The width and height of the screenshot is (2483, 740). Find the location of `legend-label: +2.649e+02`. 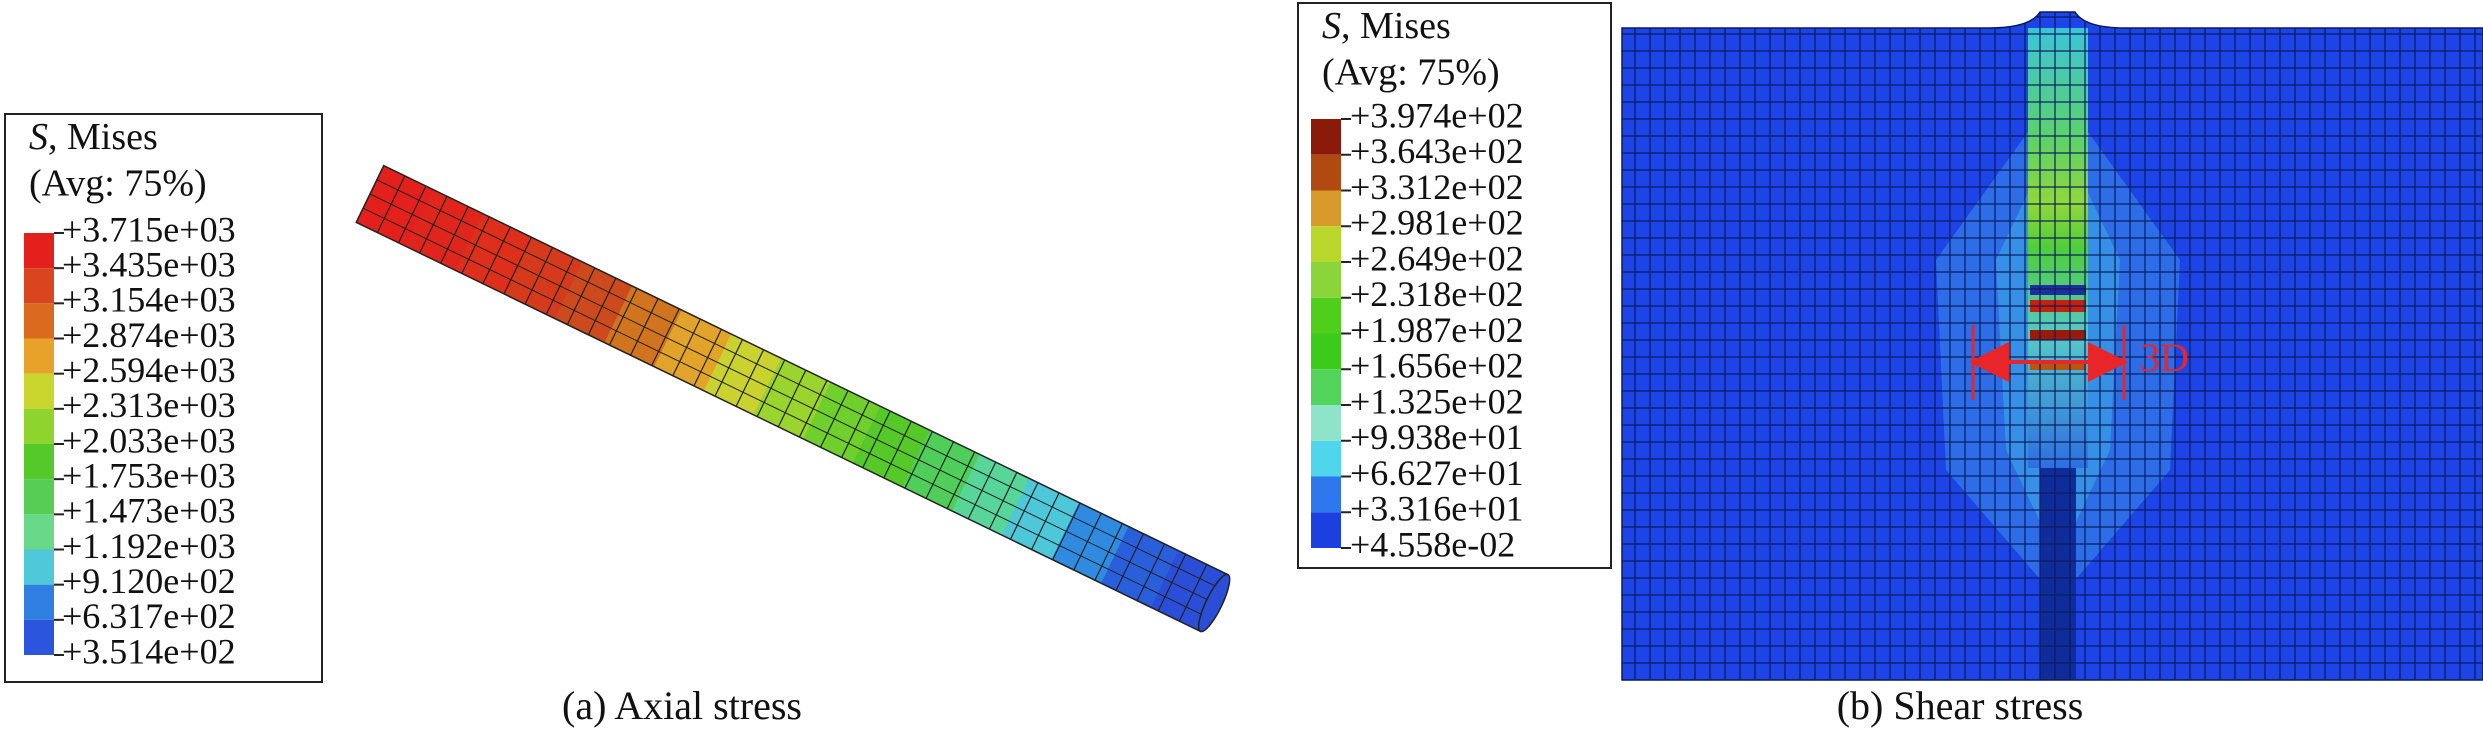

legend-label: +2.649e+02 is located at coordinates (1437, 258).